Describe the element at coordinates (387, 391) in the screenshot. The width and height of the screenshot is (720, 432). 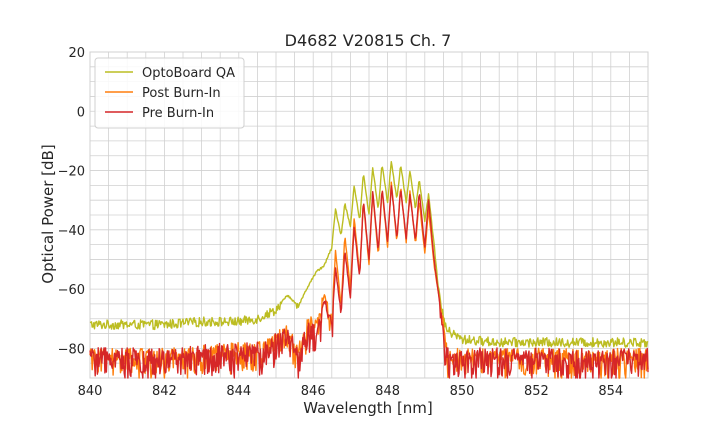
I see `x-tick-label: 848` at that location.